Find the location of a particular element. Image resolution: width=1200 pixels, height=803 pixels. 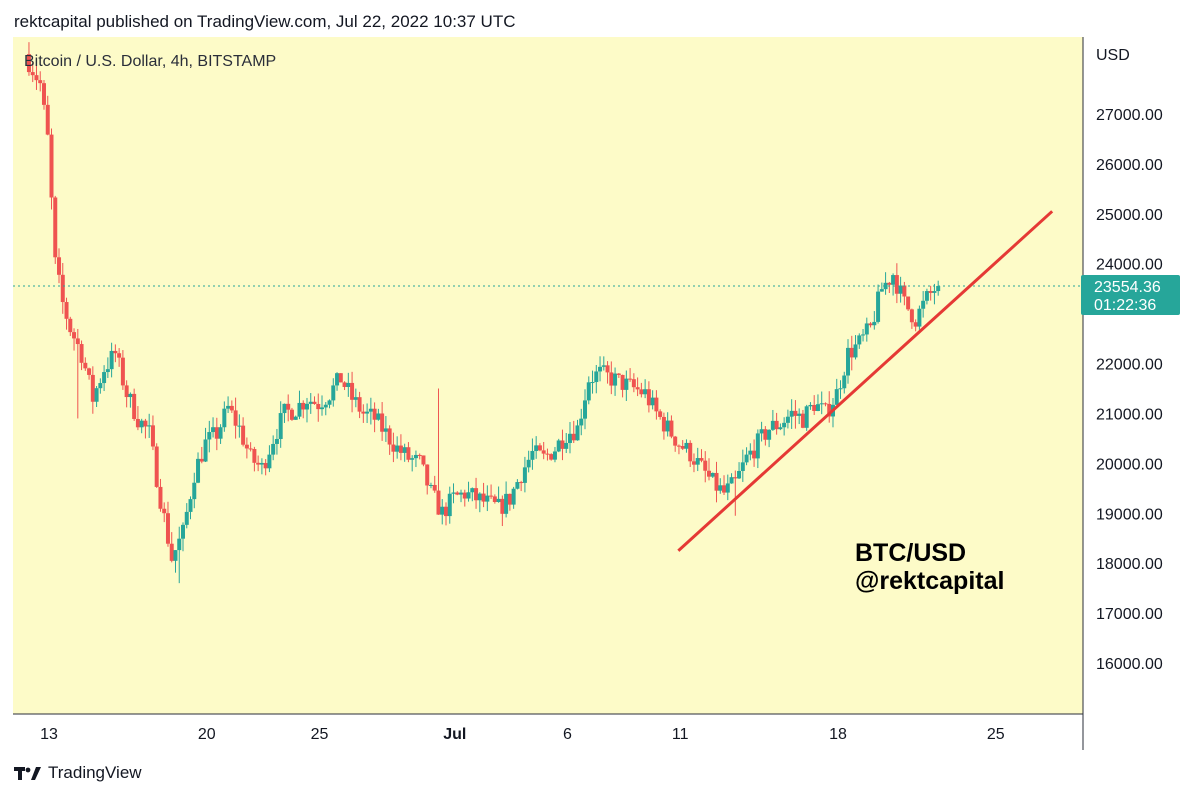

price-axis-background is located at coordinates (1135, 375).